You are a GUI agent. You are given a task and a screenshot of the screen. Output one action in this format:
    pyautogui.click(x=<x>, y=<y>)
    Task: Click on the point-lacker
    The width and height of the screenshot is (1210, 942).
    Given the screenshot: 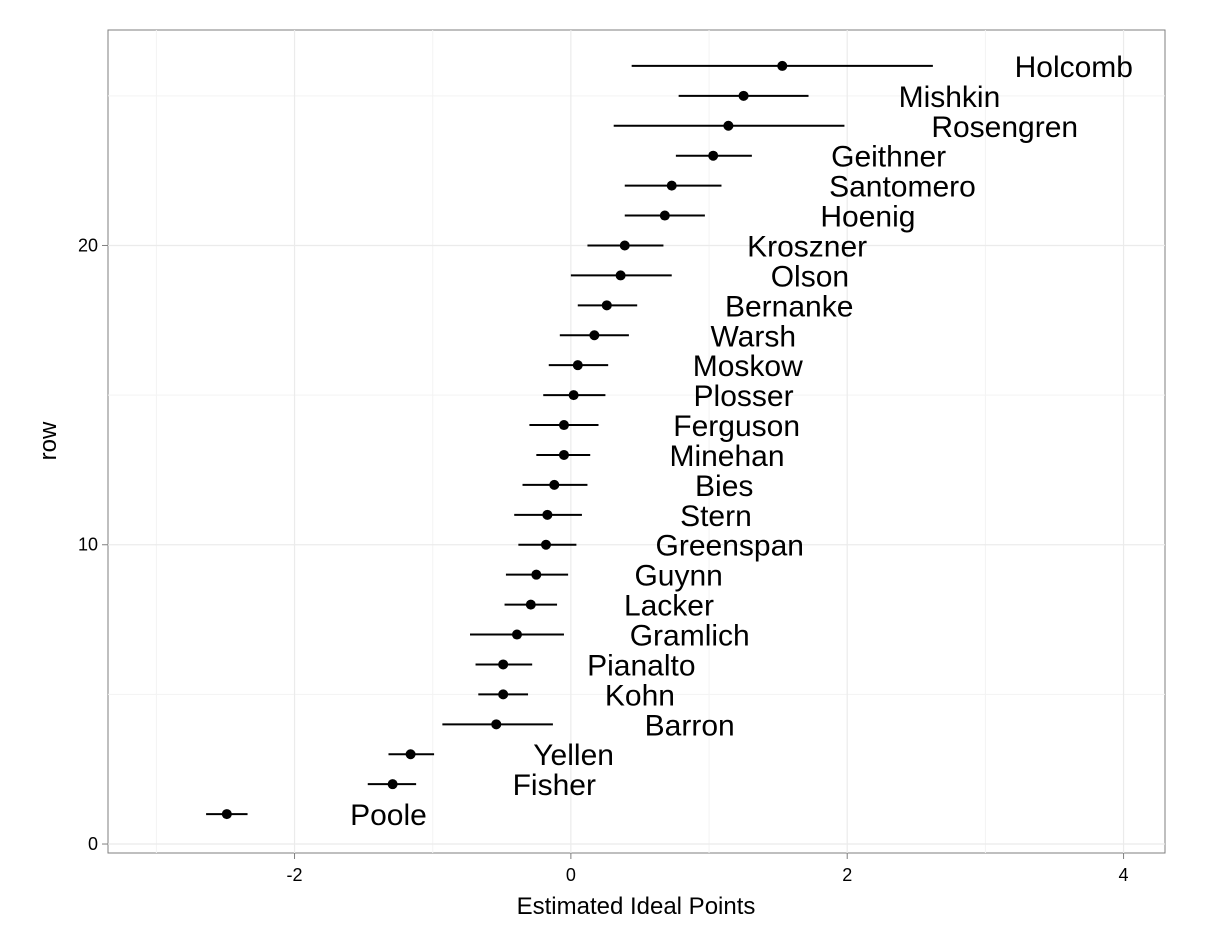 What is the action you would take?
    pyautogui.click(x=530, y=604)
    